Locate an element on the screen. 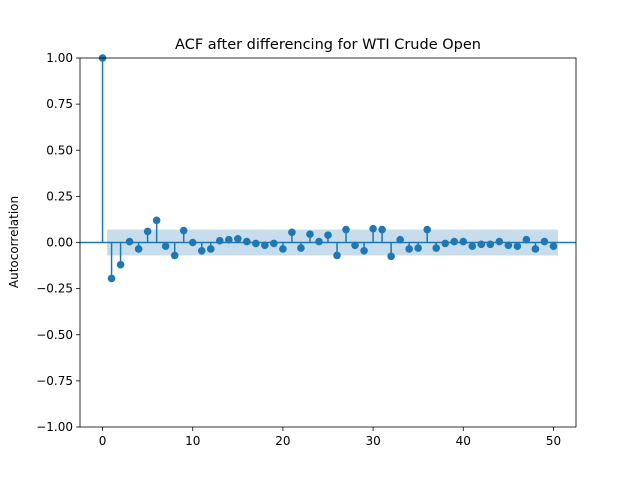 The width and height of the screenshot is (640, 480). x-tick-label: 20 is located at coordinates (282, 441).